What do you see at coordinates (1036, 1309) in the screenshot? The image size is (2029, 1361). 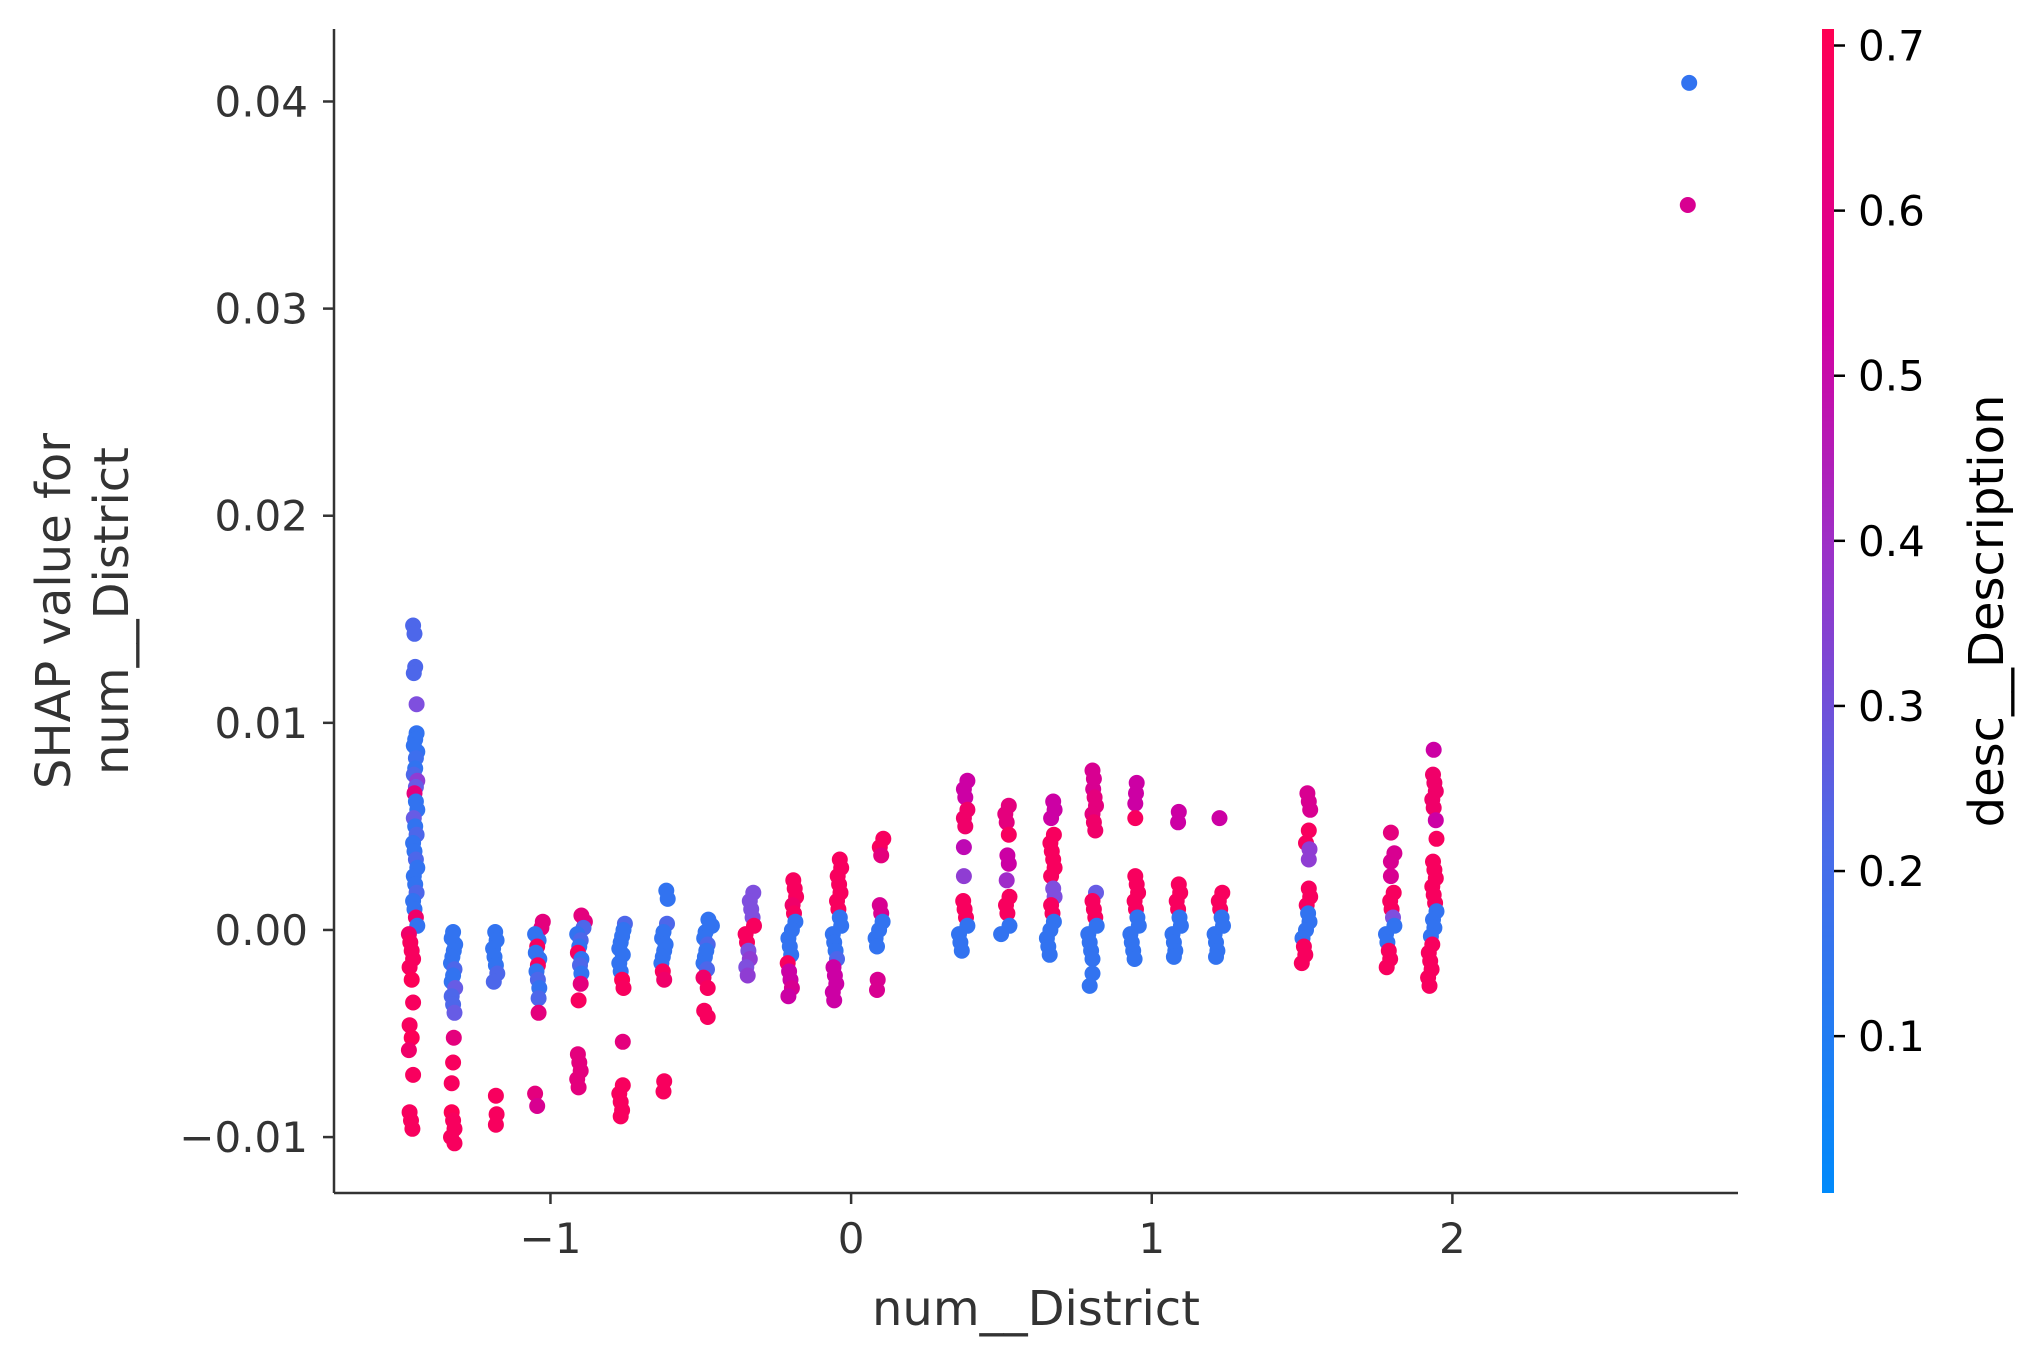 I see `x-axis-label: num__District` at bounding box center [1036, 1309].